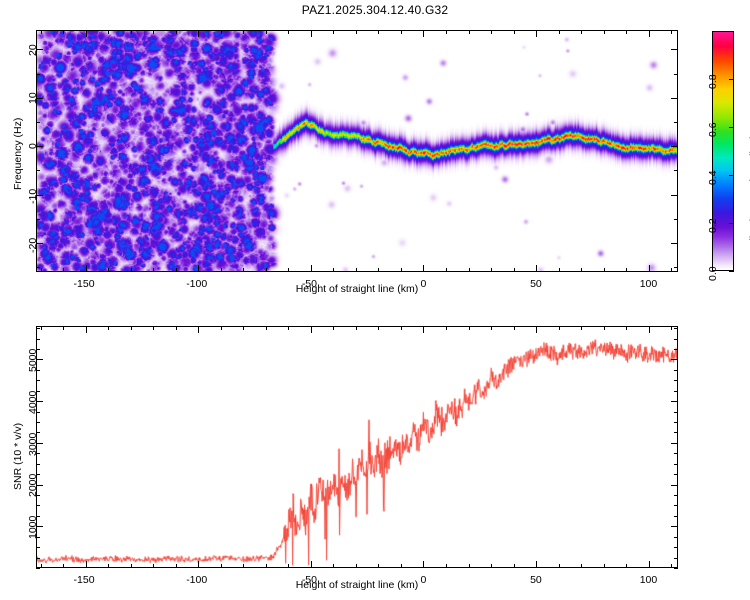 The height and width of the screenshot is (600, 750). What do you see at coordinates (309, 284) in the screenshot?
I see `spectrogram-xticklabel: -50` at bounding box center [309, 284].